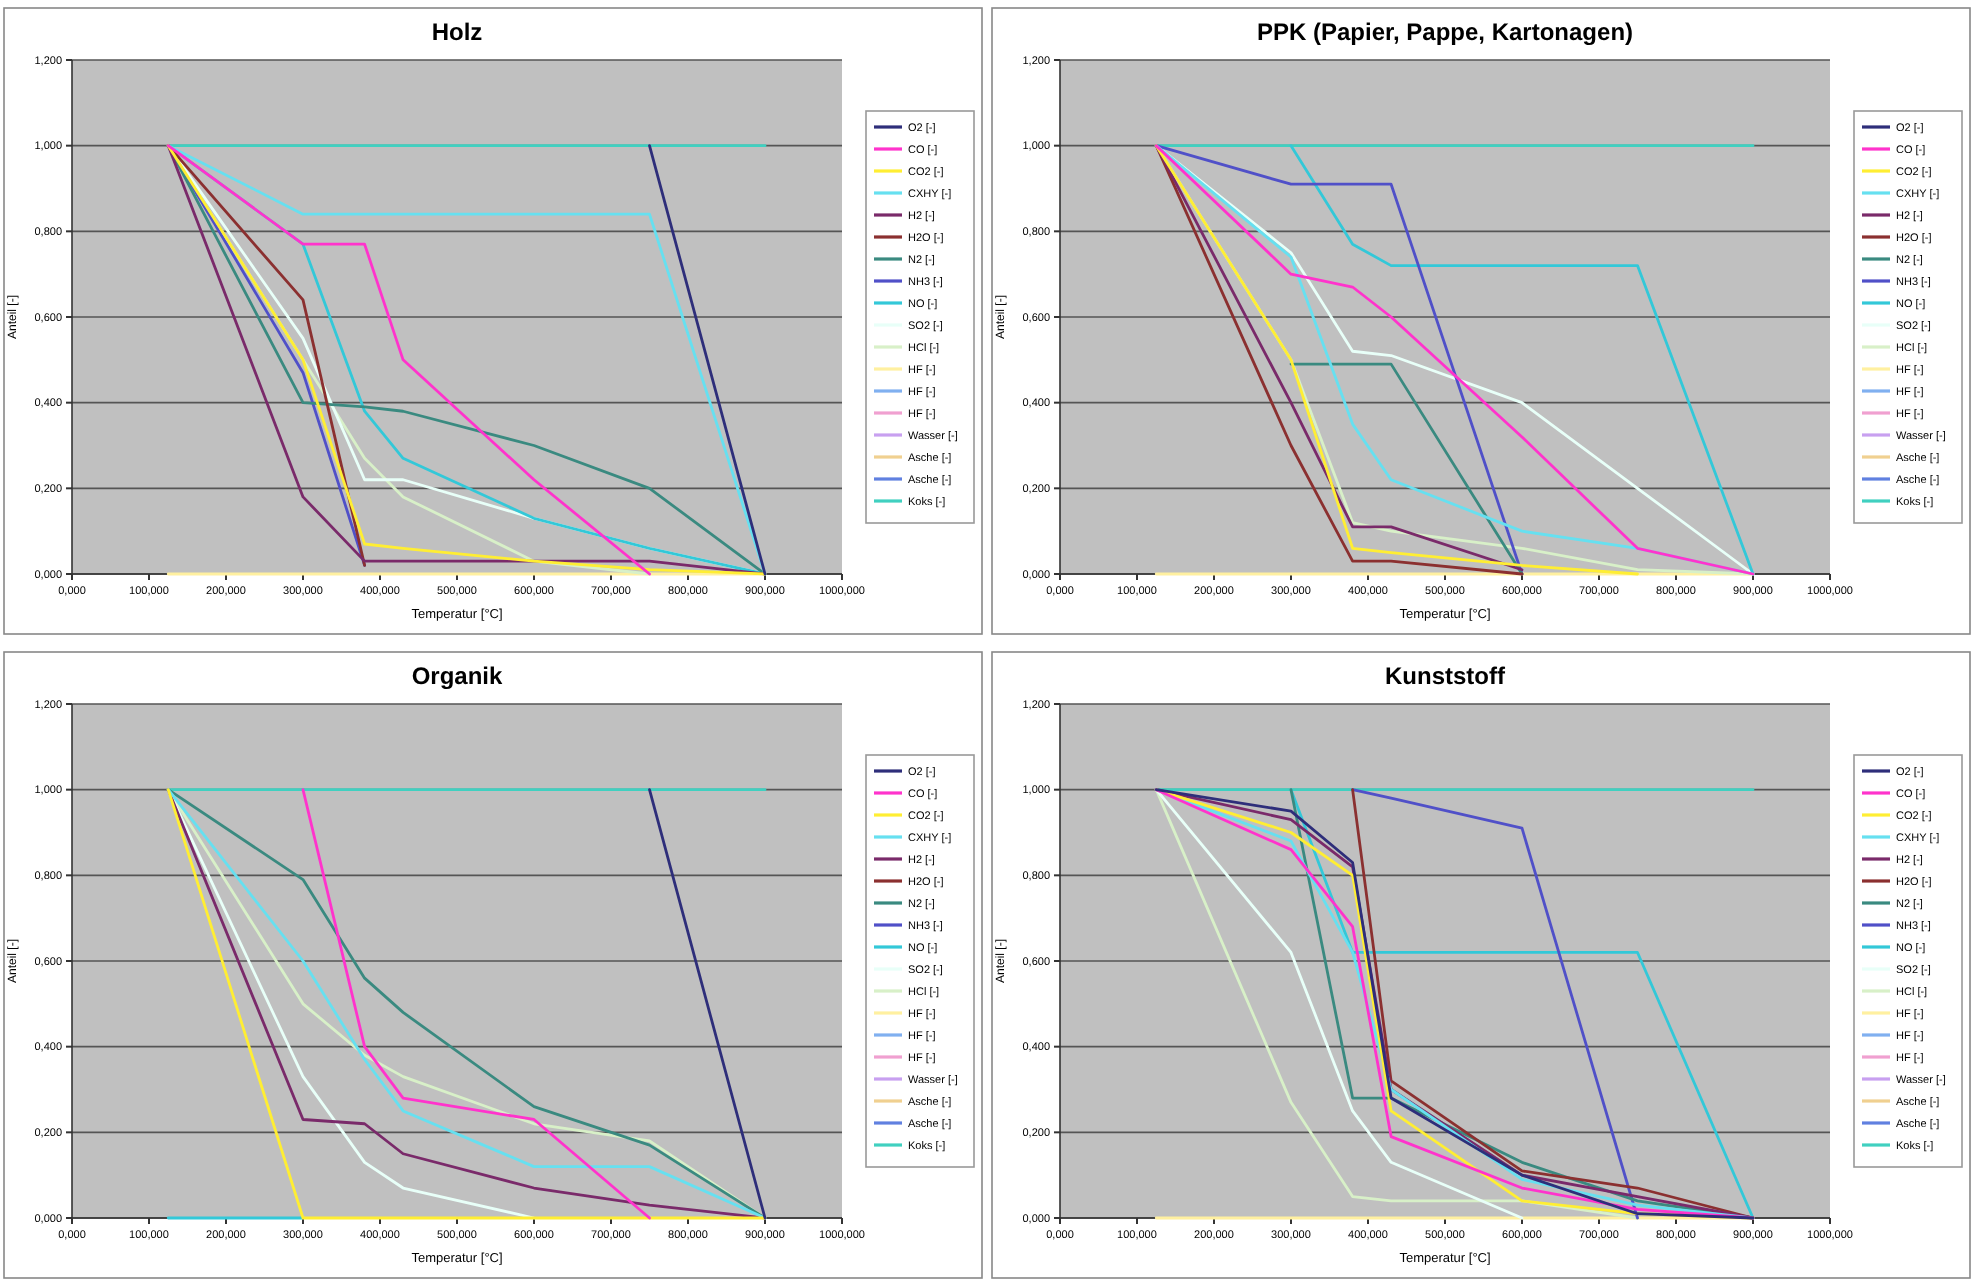 The image size is (1974, 1284). What do you see at coordinates (1445, 32) in the screenshot?
I see `chart-title: PPK (Papier, Pappe, Kartonagen)` at bounding box center [1445, 32].